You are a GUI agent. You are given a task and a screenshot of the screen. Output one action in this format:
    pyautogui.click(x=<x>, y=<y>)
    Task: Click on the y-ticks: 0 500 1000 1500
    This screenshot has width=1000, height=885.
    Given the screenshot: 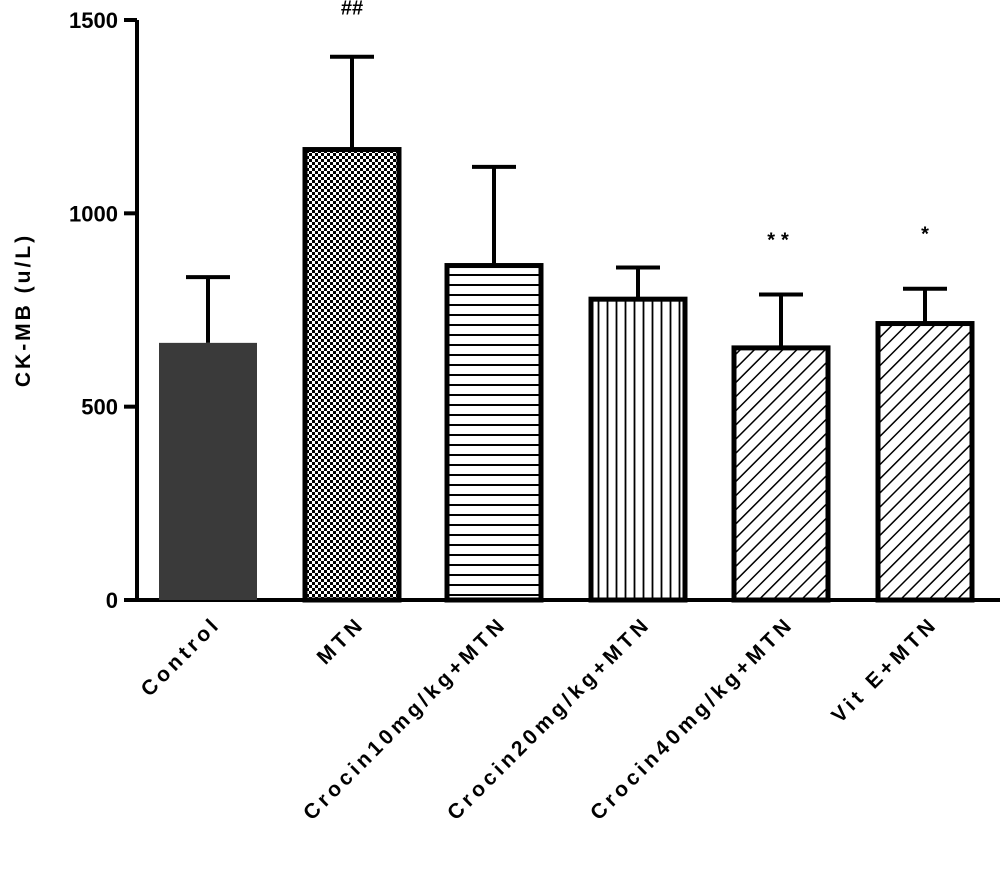 What is the action you would take?
    pyautogui.click(x=103, y=310)
    